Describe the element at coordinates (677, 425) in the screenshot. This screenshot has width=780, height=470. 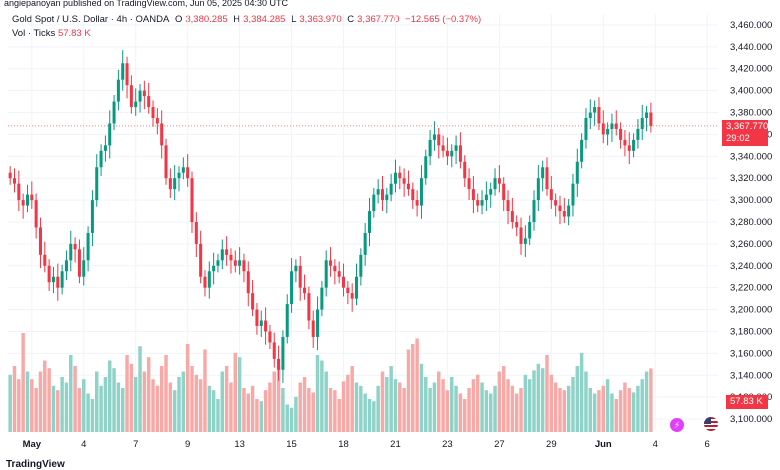
I see `tv-replay-icon: ⚡` at that location.